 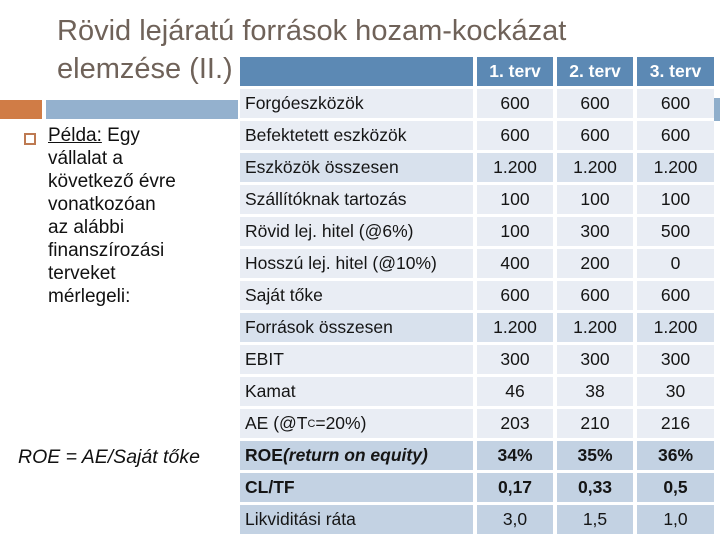 What do you see at coordinates (675, 231) in the screenshot?
I see `table-row-value: 500` at bounding box center [675, 231].